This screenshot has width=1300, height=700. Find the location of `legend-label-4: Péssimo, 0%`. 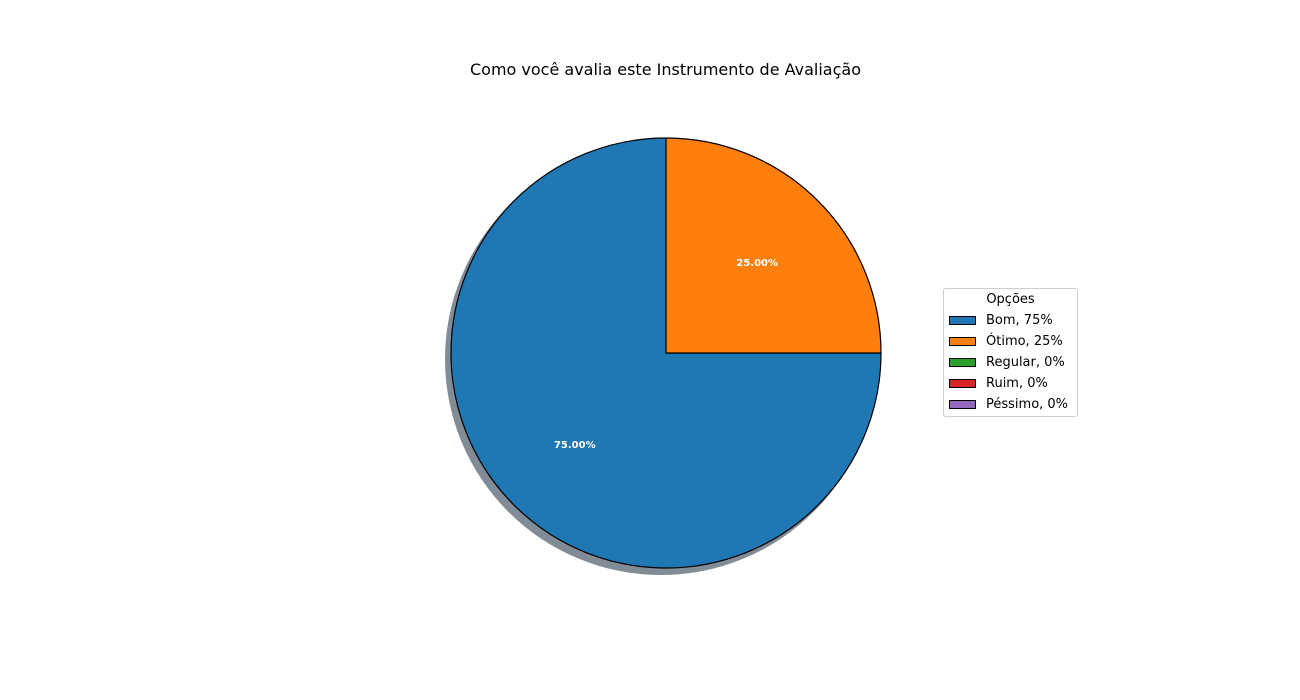

legend-label-4: Péssimo, 0% is located at coordinates (1027, 404).